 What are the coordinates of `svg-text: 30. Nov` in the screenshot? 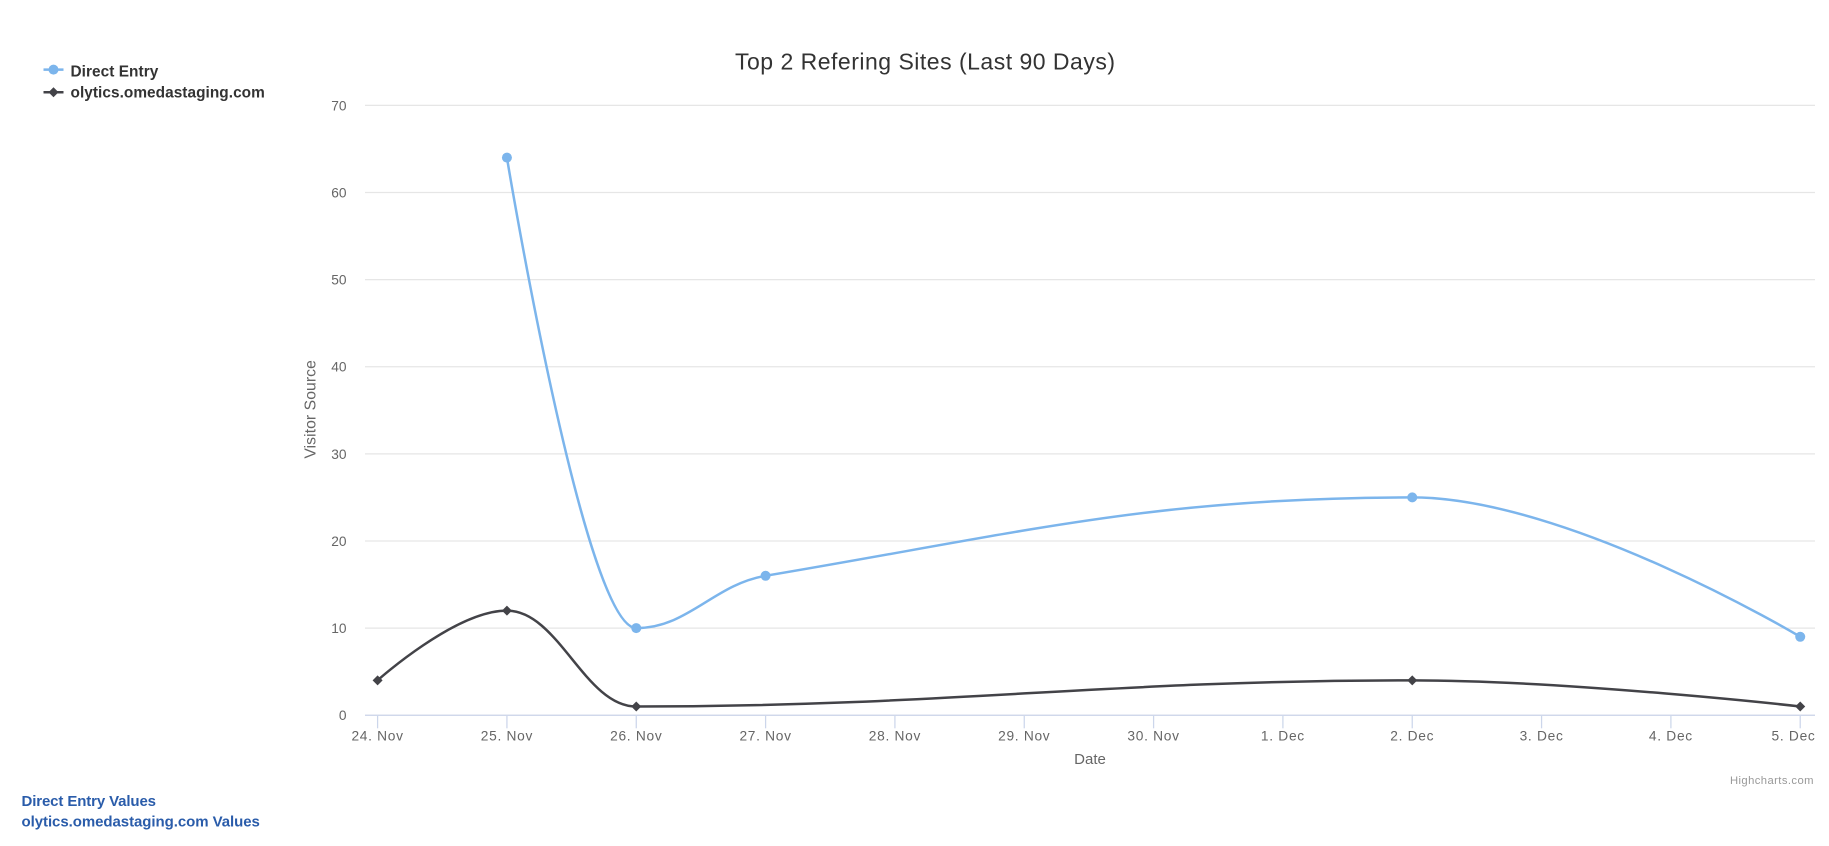 It's located at (1153, 735).